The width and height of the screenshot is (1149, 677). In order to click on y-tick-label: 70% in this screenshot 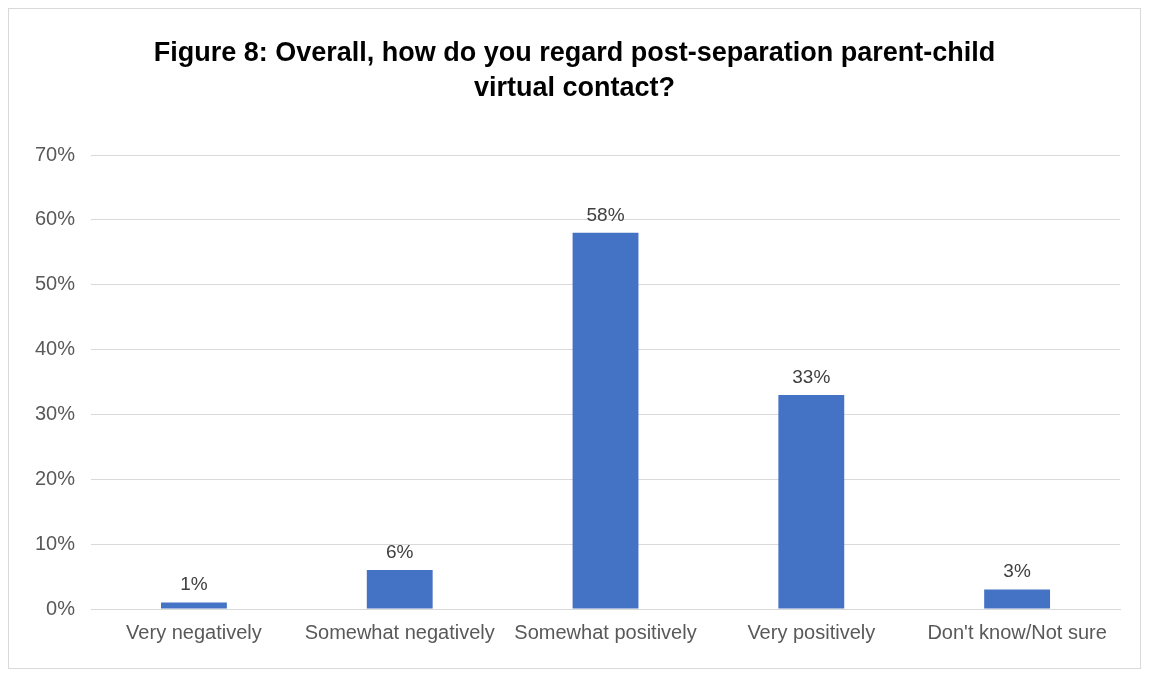, I will do `click(55, 153)`.